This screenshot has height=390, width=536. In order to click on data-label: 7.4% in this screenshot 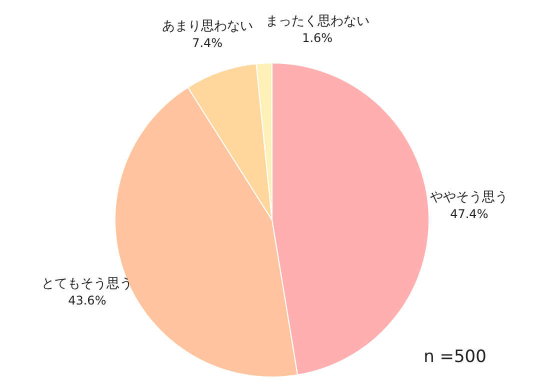, I will do `click(207, 43)`.